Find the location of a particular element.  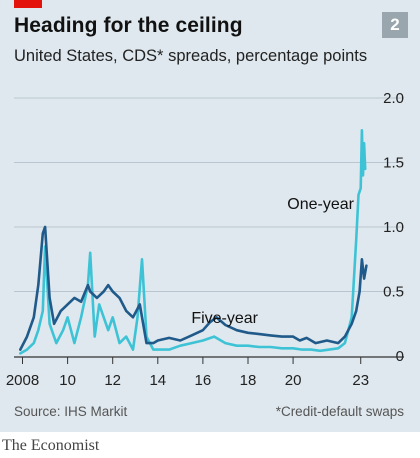

y-tick-label: 0.5 is located at coordinates (393, 292).